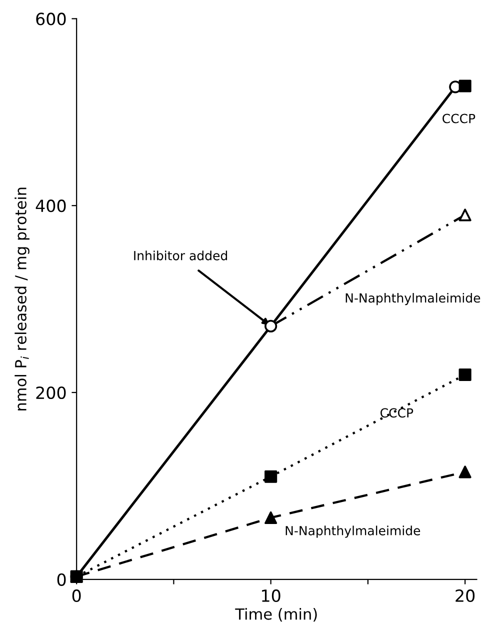 Image resolution: width=494 pixels, height=623 pixels. What do you see at coordinates (22, 299) in the screenshot?
I see `y-axis-title: nmol P$_{i}$ released / mg protein` at bounding box center [22, 299].